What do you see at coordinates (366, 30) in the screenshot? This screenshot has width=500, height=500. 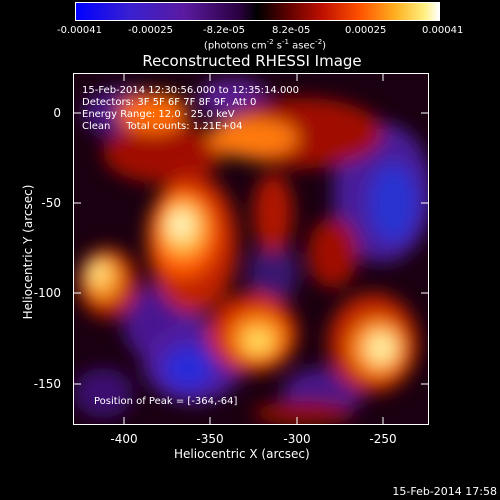 I see `colorbar-tick-label: 0.00025` at bounding box center [366, 30].